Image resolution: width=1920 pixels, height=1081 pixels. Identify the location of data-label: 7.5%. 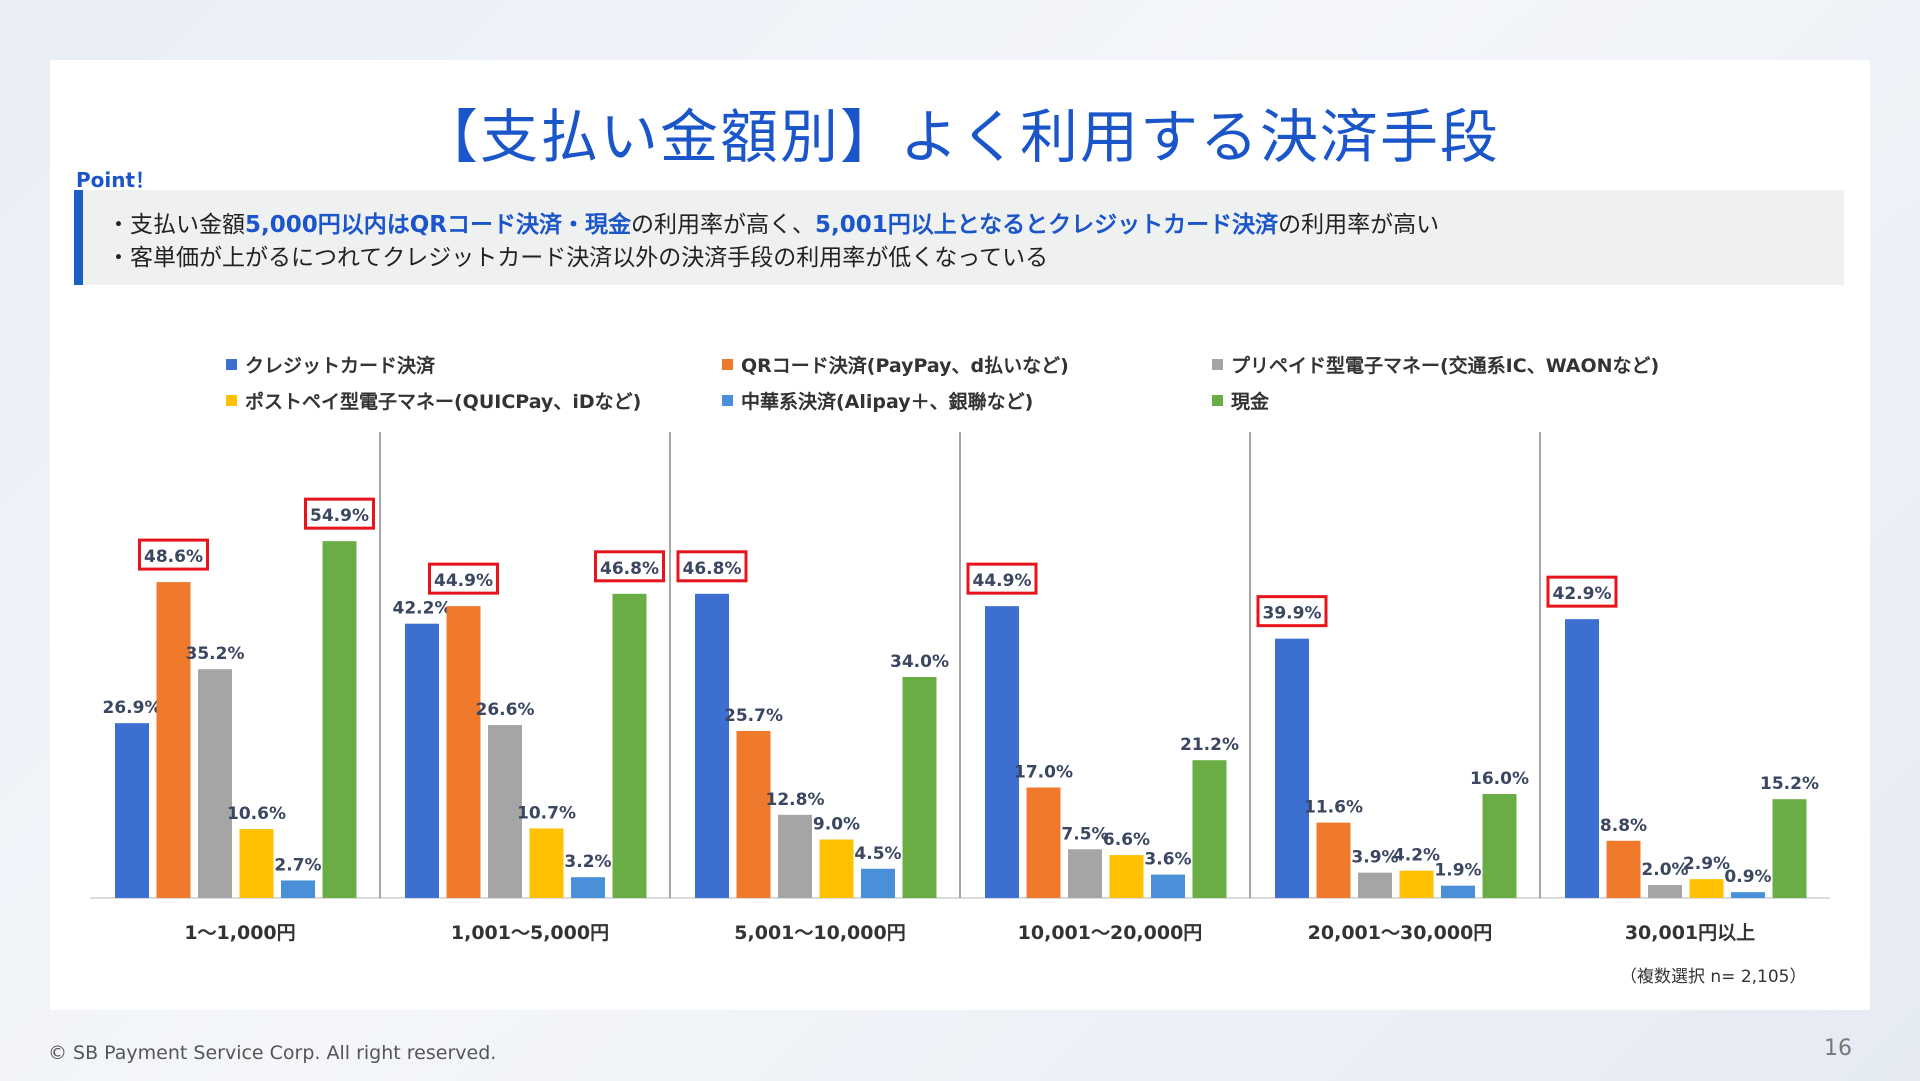
(1084, 834).